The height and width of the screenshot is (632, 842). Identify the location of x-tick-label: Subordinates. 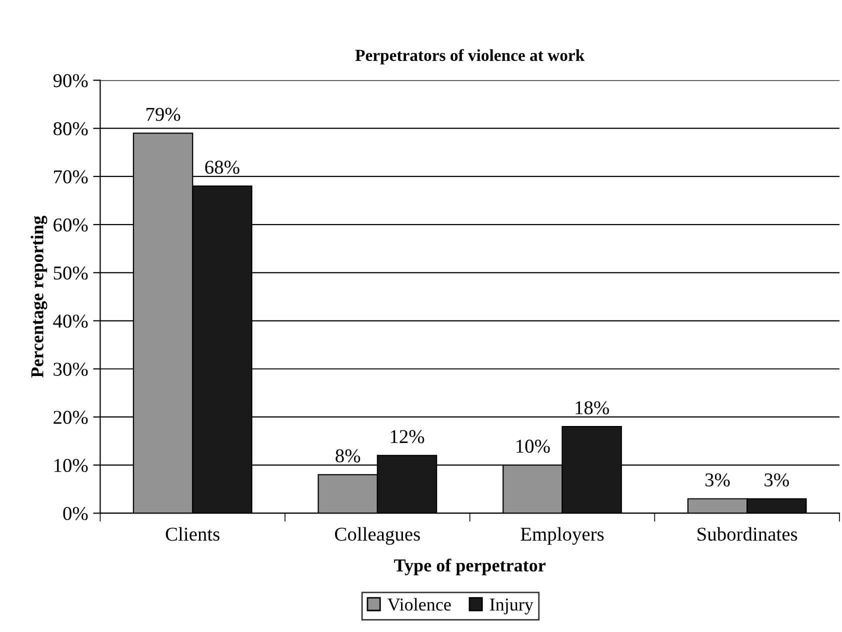
(748, 534).